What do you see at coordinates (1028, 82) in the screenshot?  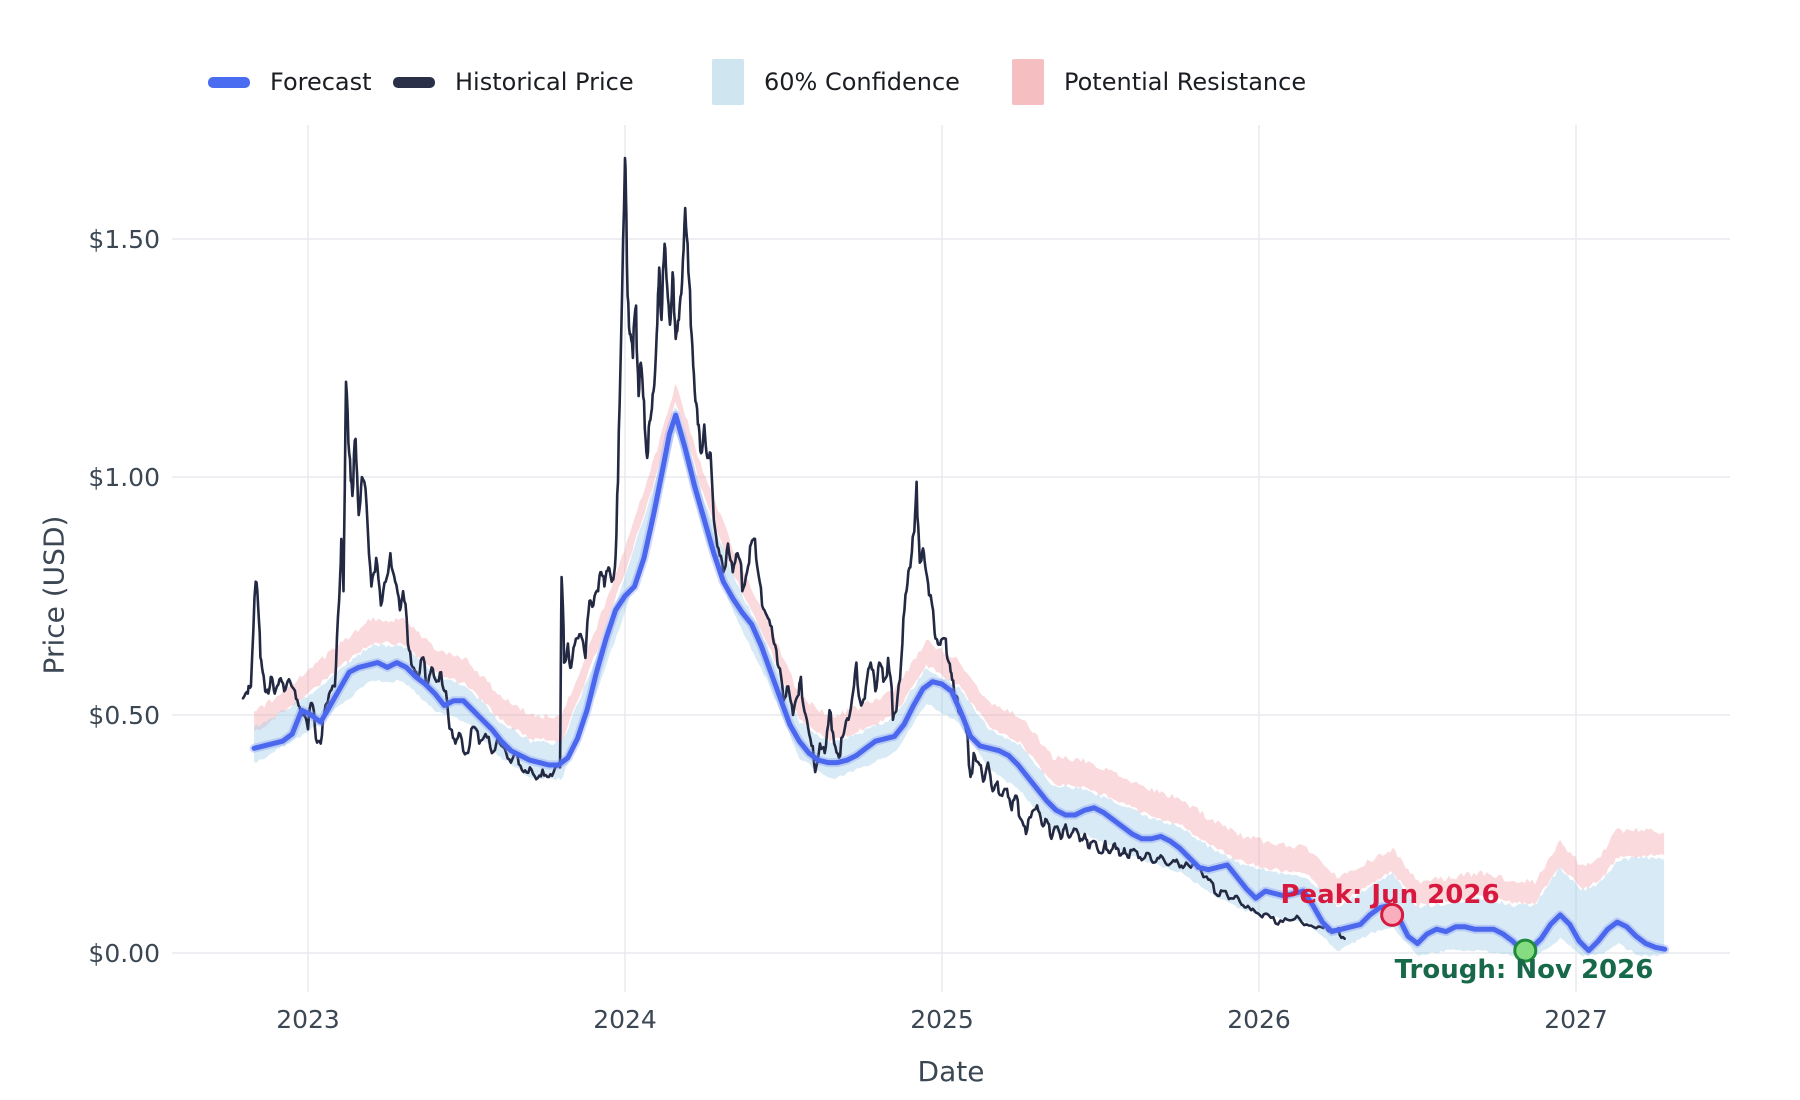 I see `resistance-patch-swatch-icon` at bounding box center [1028, 82].